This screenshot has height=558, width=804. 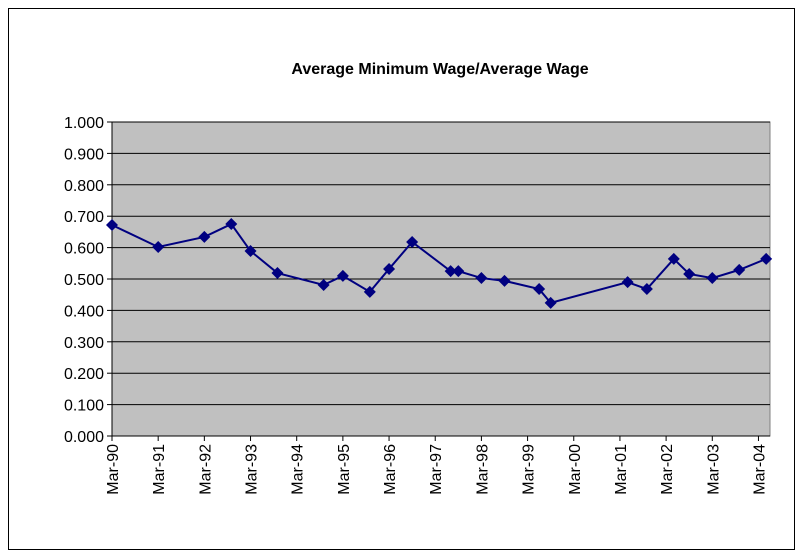 I want to click on x-tick-label: Mar-93, so click(x=252, y=469).